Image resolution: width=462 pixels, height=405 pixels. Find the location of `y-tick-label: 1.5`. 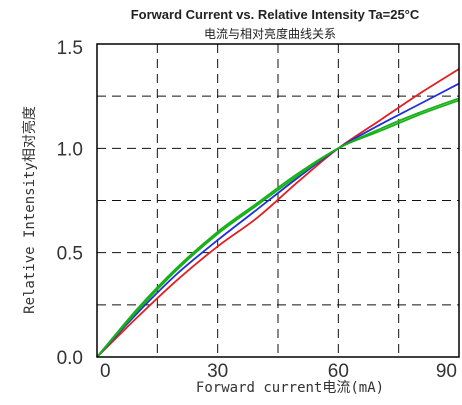

y-tick-label: 1.5 is located at coordinates (70, 48).